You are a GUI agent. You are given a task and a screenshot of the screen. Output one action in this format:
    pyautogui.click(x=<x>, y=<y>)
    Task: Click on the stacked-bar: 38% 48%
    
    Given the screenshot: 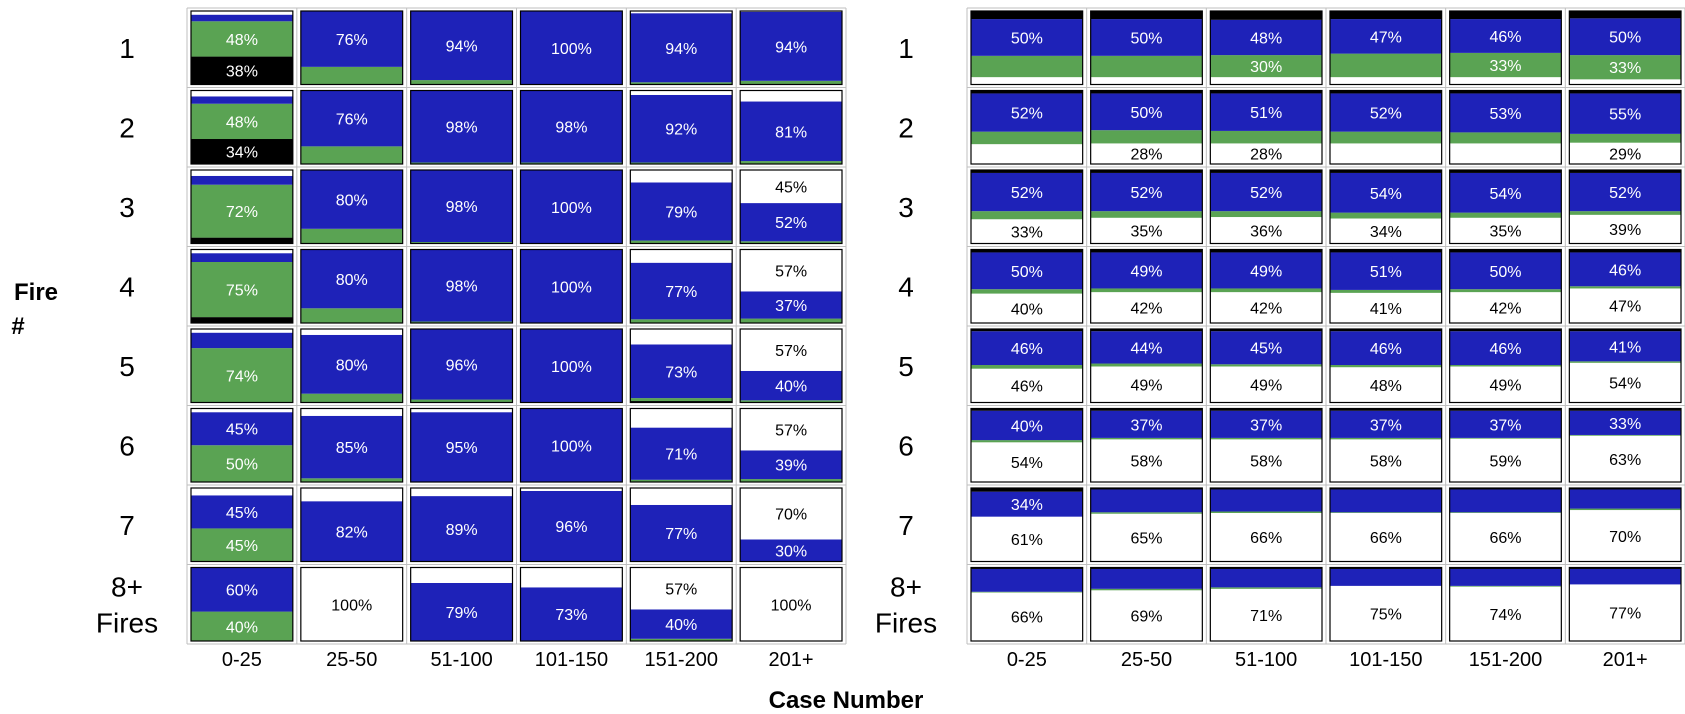 What is the action you would take?
    pyautogui.click(x=242, y=48)
    